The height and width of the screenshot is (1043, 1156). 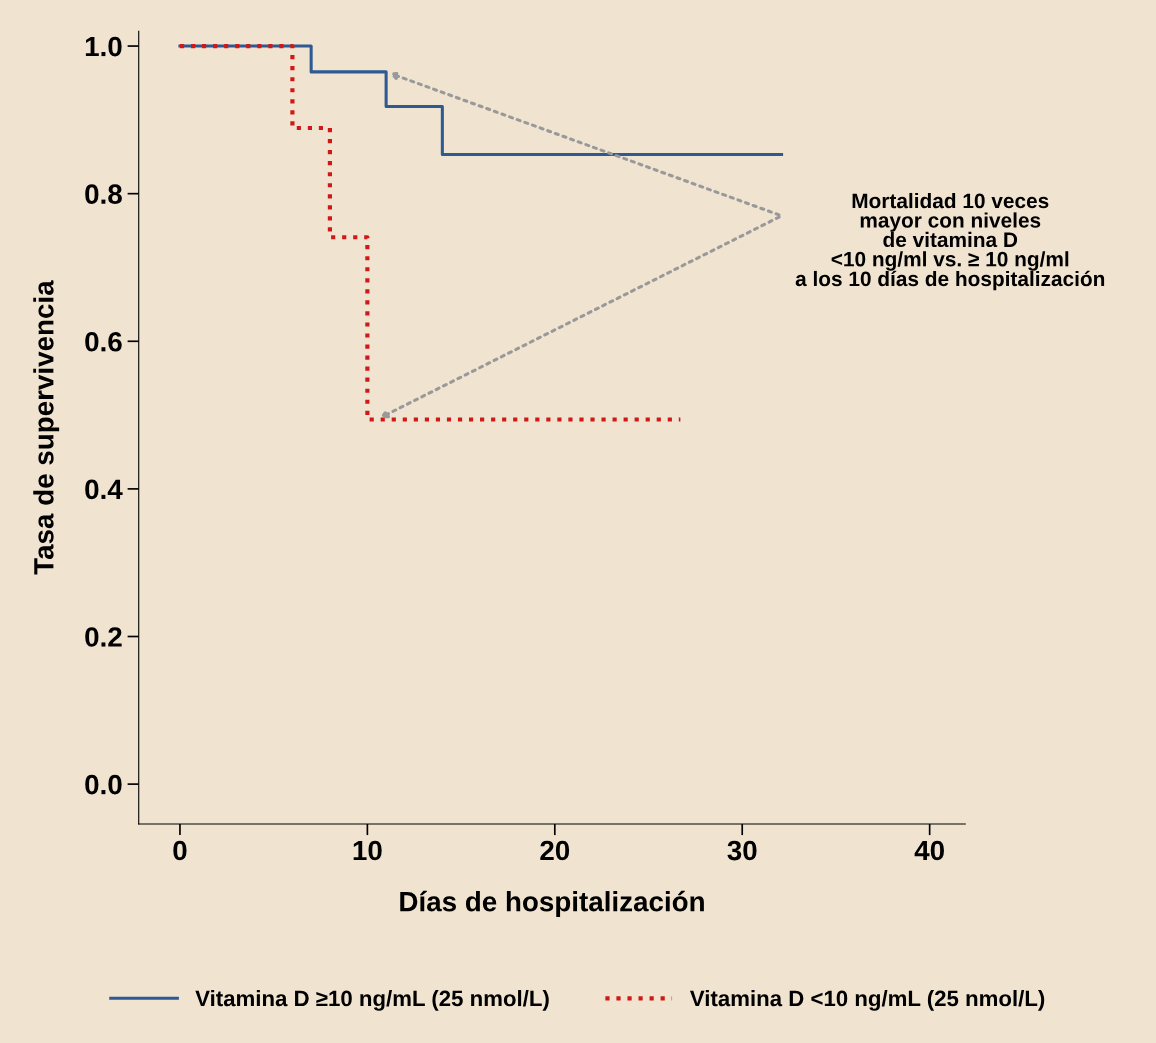 I want to click on x-tick-label: 30, so click(x=742, y=850).